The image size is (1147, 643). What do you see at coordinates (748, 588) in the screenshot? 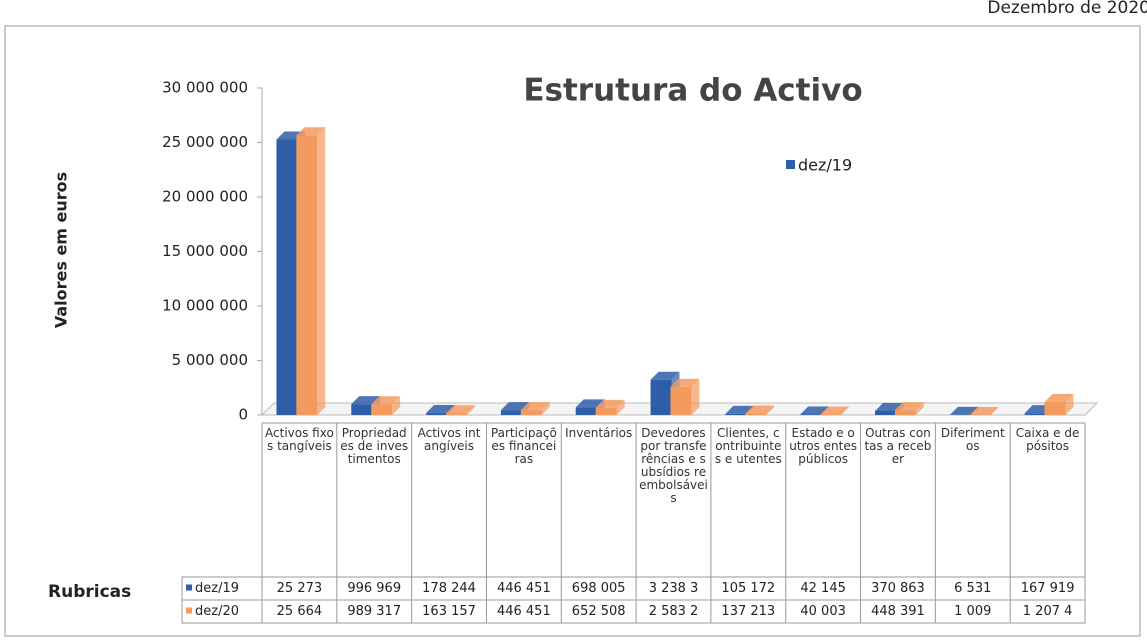
I see `data-label: 105 172` at bounding box center [748, 588].